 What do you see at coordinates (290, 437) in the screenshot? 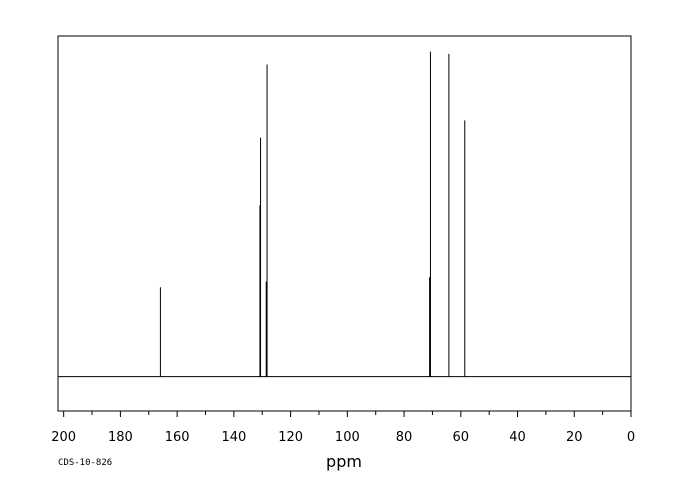
I see `x-tick-label-120: 120` at bounding box center [290, 437].